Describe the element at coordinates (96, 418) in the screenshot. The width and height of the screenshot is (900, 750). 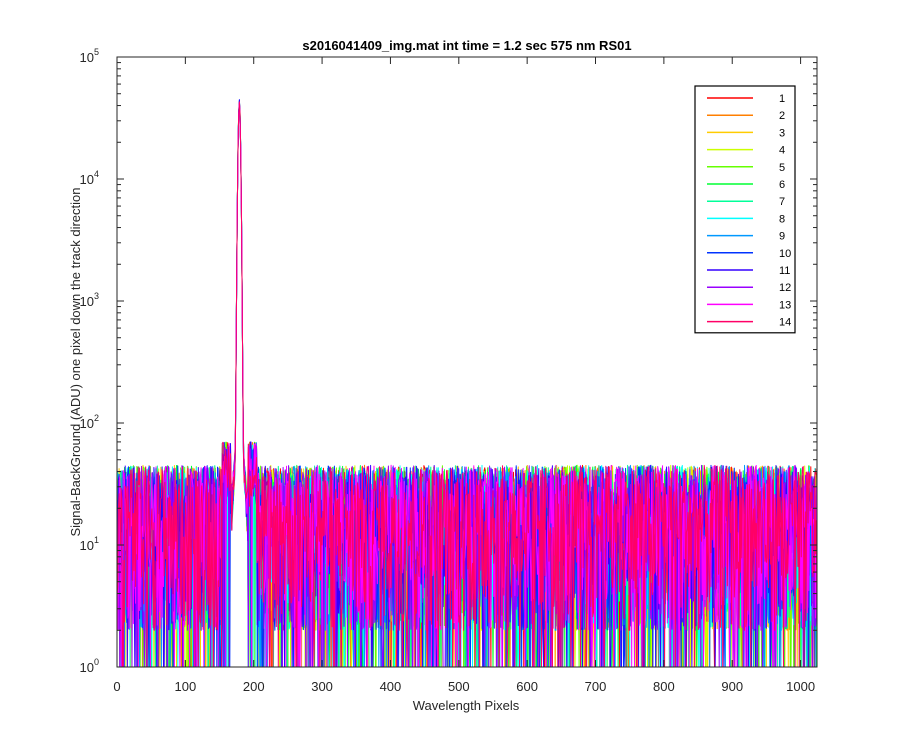
I see `y-tick-exponent: 2` at that location.